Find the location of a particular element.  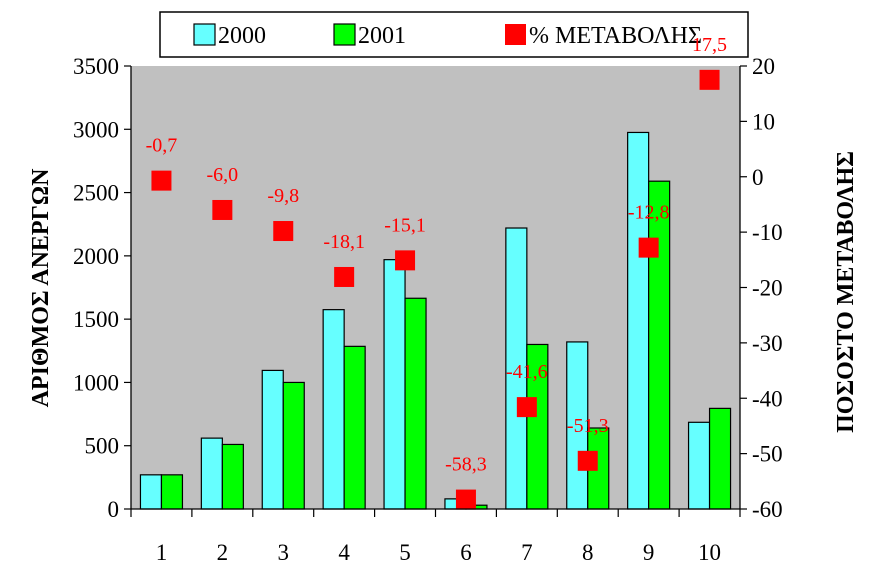

legend-box is located at coordinates (454, 34).